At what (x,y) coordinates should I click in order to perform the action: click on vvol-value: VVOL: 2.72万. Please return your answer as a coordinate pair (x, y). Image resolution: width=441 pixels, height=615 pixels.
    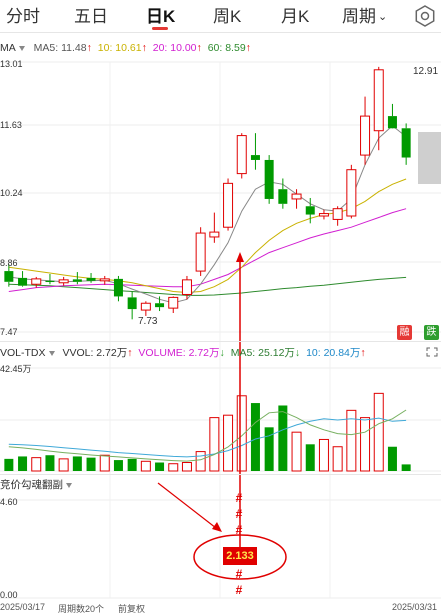
    Looking at the image, I should click on (95, 353).